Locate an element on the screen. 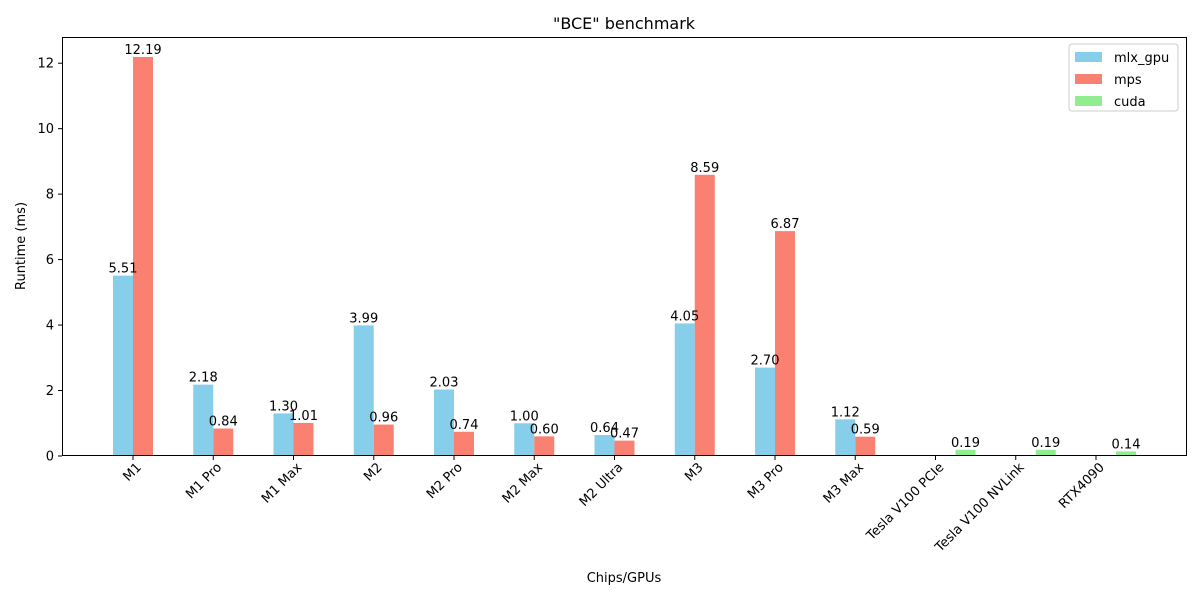 The height and width of the screenshot is (600, 1200). bar-cuda-tesla-v100-nvlink is located at coordinates (1045, 452).